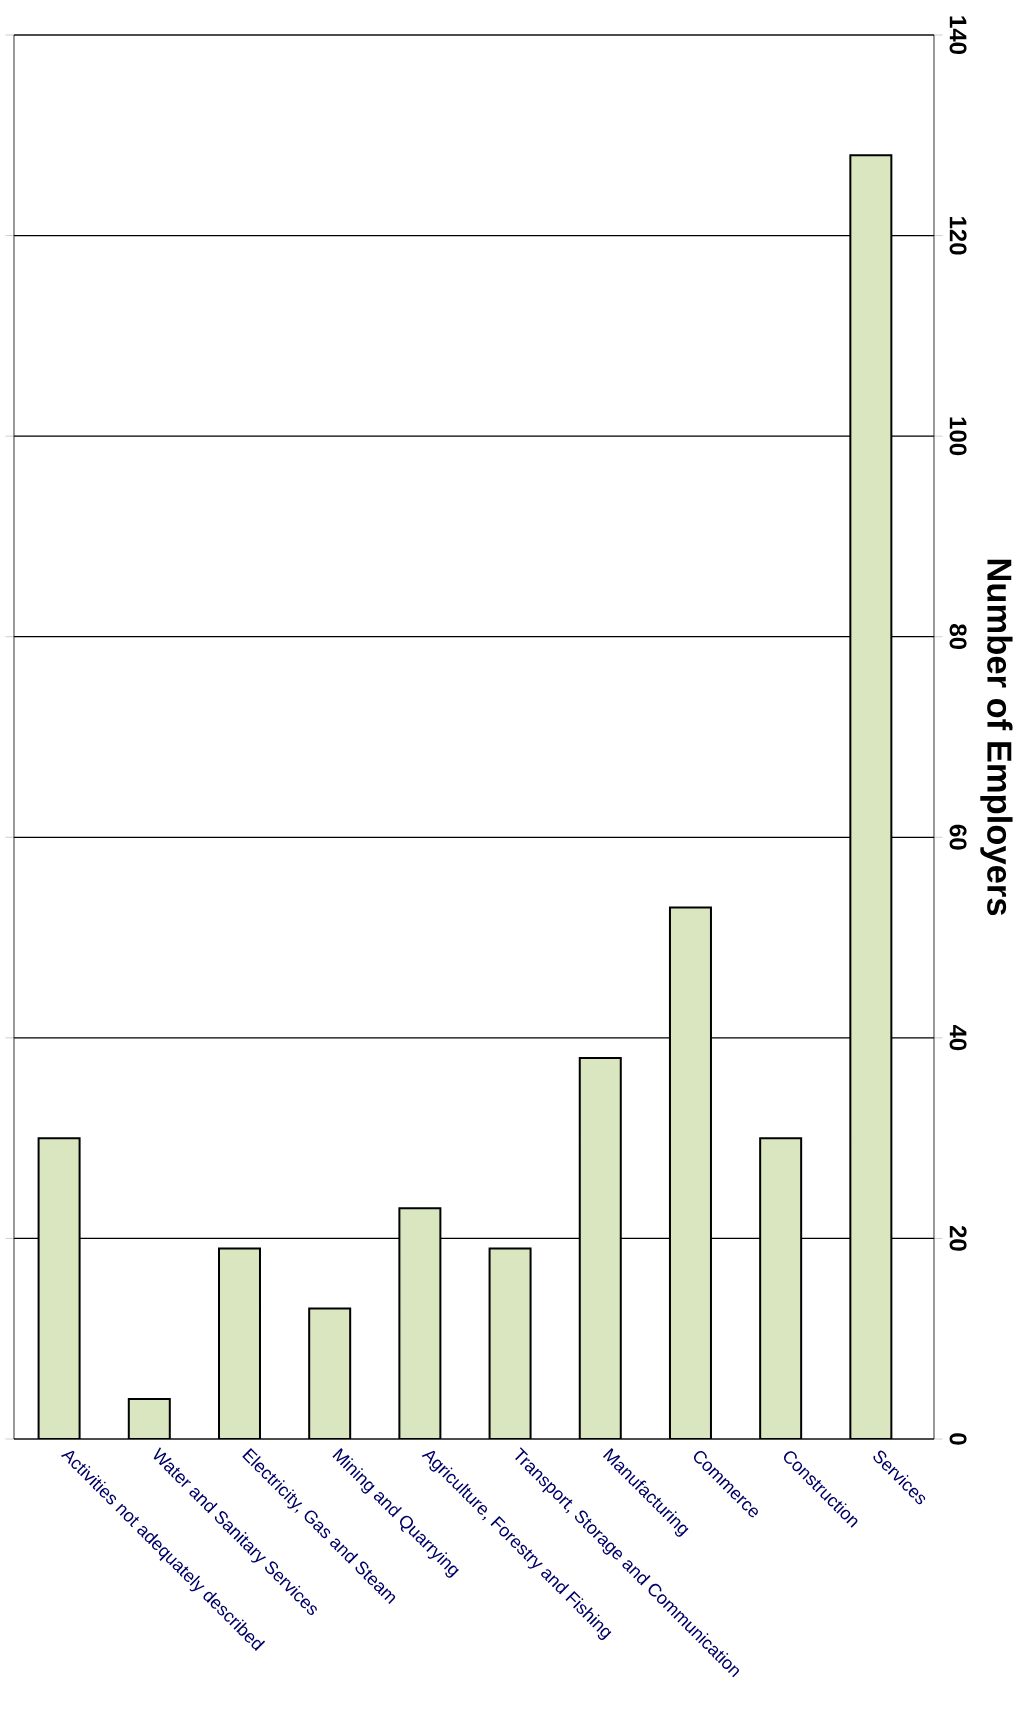 This screenshot has height=1715, width=1031. What do you see at coordinates (996, 737) in the screenshot?
I see `y-axis-title: Number of Employers` at bounding box center [996, 737].